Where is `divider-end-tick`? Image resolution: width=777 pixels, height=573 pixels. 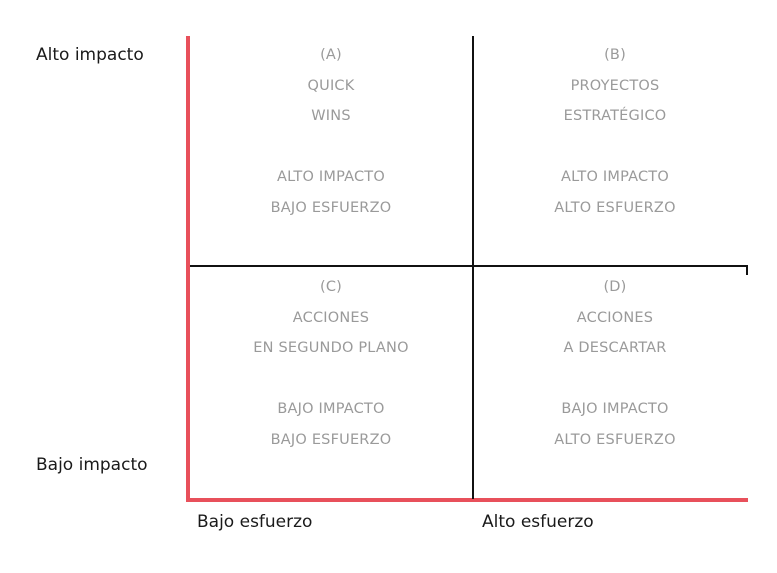
divider-end-tick is located at coordinates (747, 270).